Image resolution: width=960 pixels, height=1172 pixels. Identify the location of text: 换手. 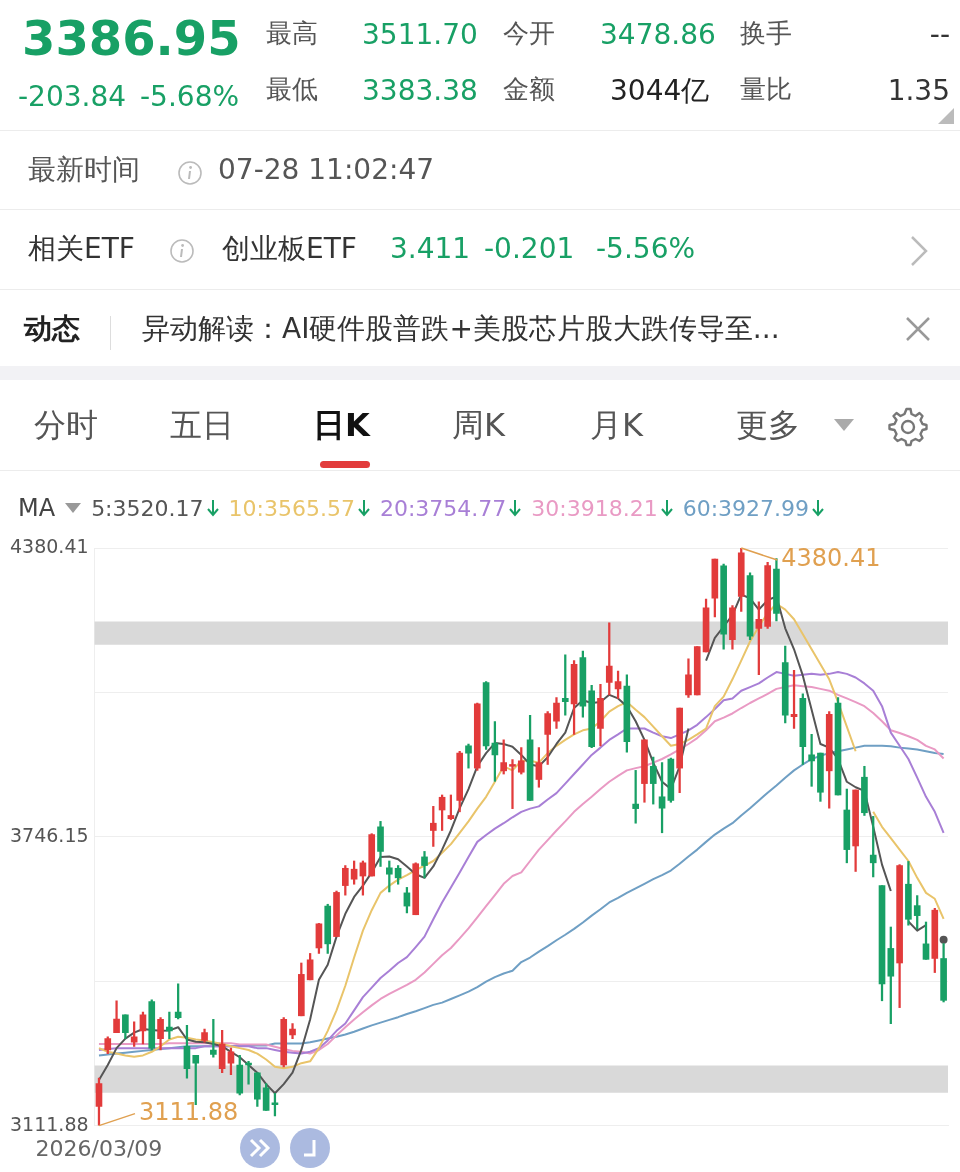
(766, 34).